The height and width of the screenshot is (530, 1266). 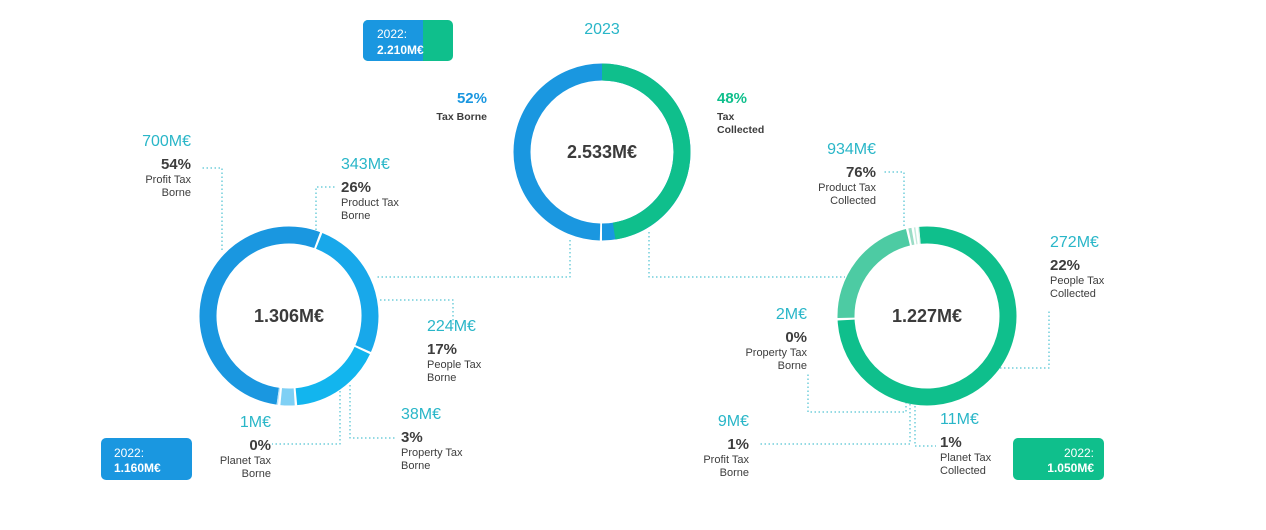 I want to click on people-borne-pct: 17%, so click(x=442, y=349).